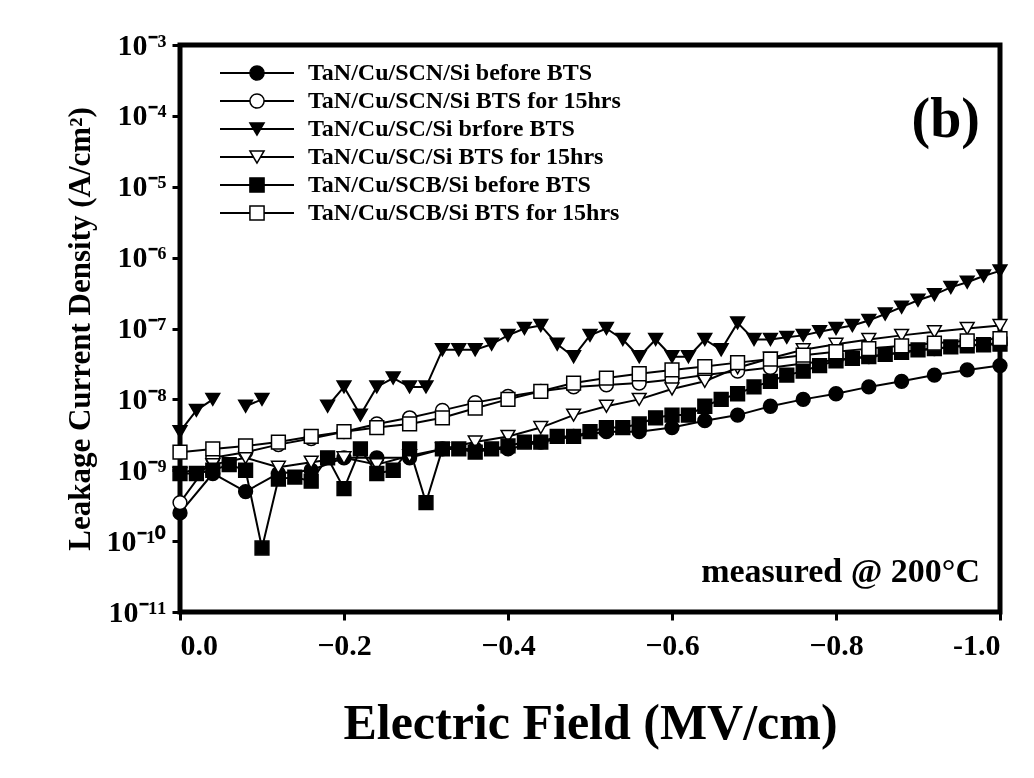 Image resolution: width=1034 pixels, height=778 pixels. I want to click on y-tick-label: 10⁻⁷, so click(142, 327).